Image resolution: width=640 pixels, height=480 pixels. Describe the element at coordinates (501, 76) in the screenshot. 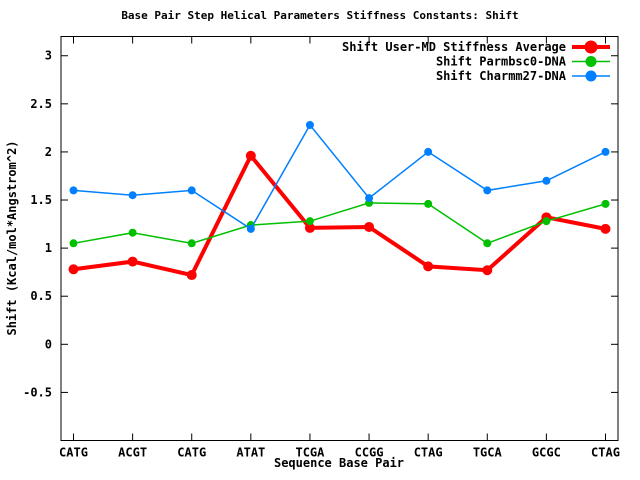

I see `legend-label: Shift Charmm27-DNA` at that location.